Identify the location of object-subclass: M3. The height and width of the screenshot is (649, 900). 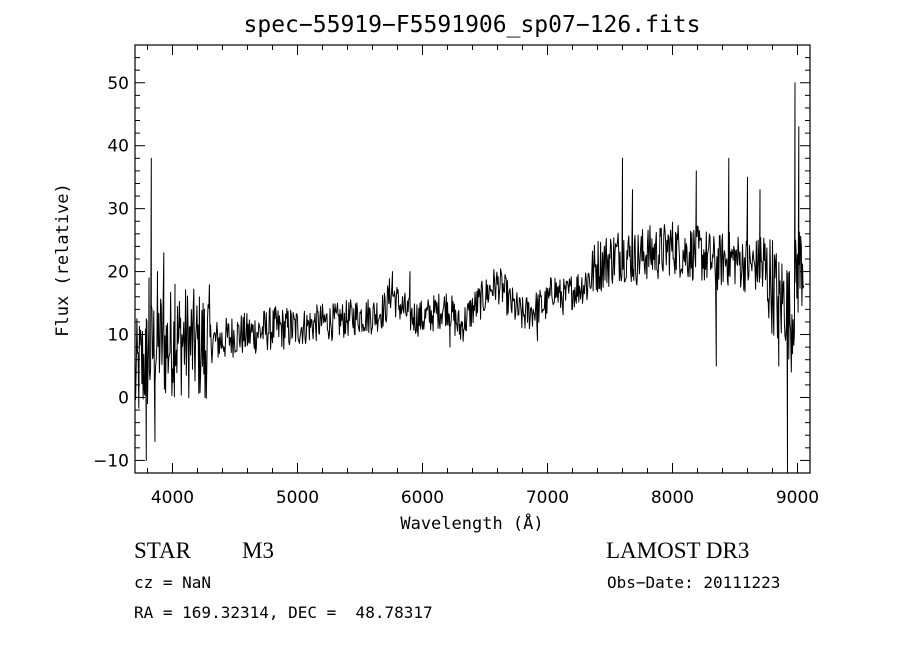
(258, 550).